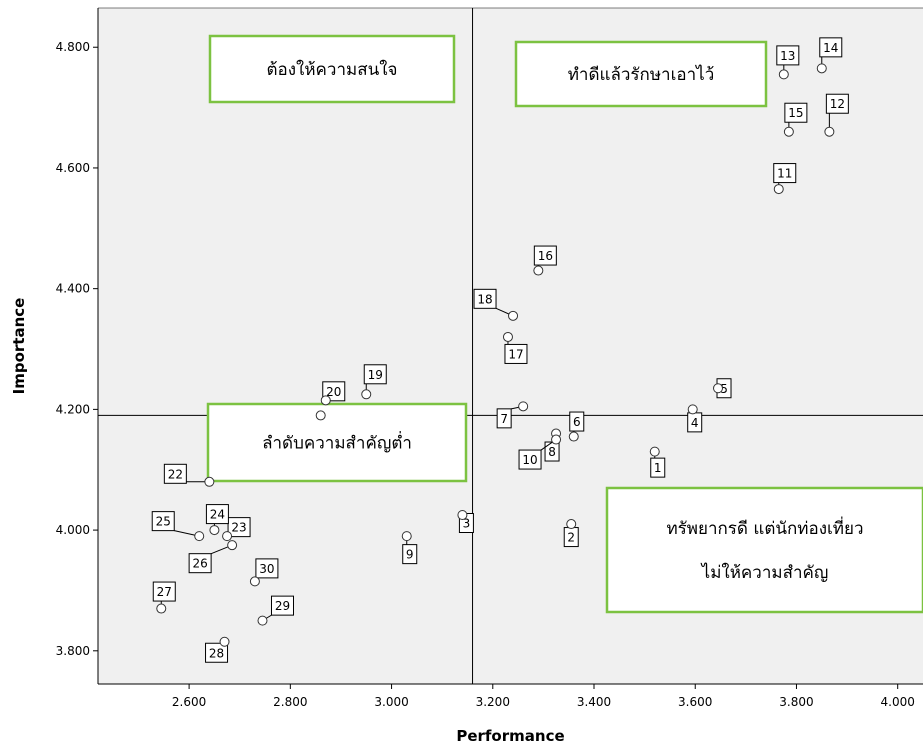  What do you see at coordinates (375, 375) in the screenshot?
I see `point-label: 19` at bounding box center [375, 375].